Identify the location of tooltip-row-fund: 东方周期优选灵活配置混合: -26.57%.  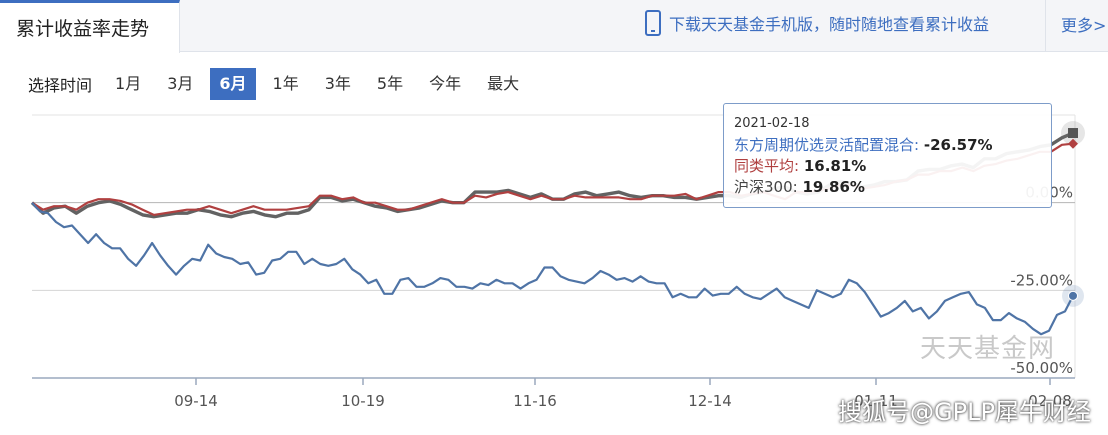
(863, 145).